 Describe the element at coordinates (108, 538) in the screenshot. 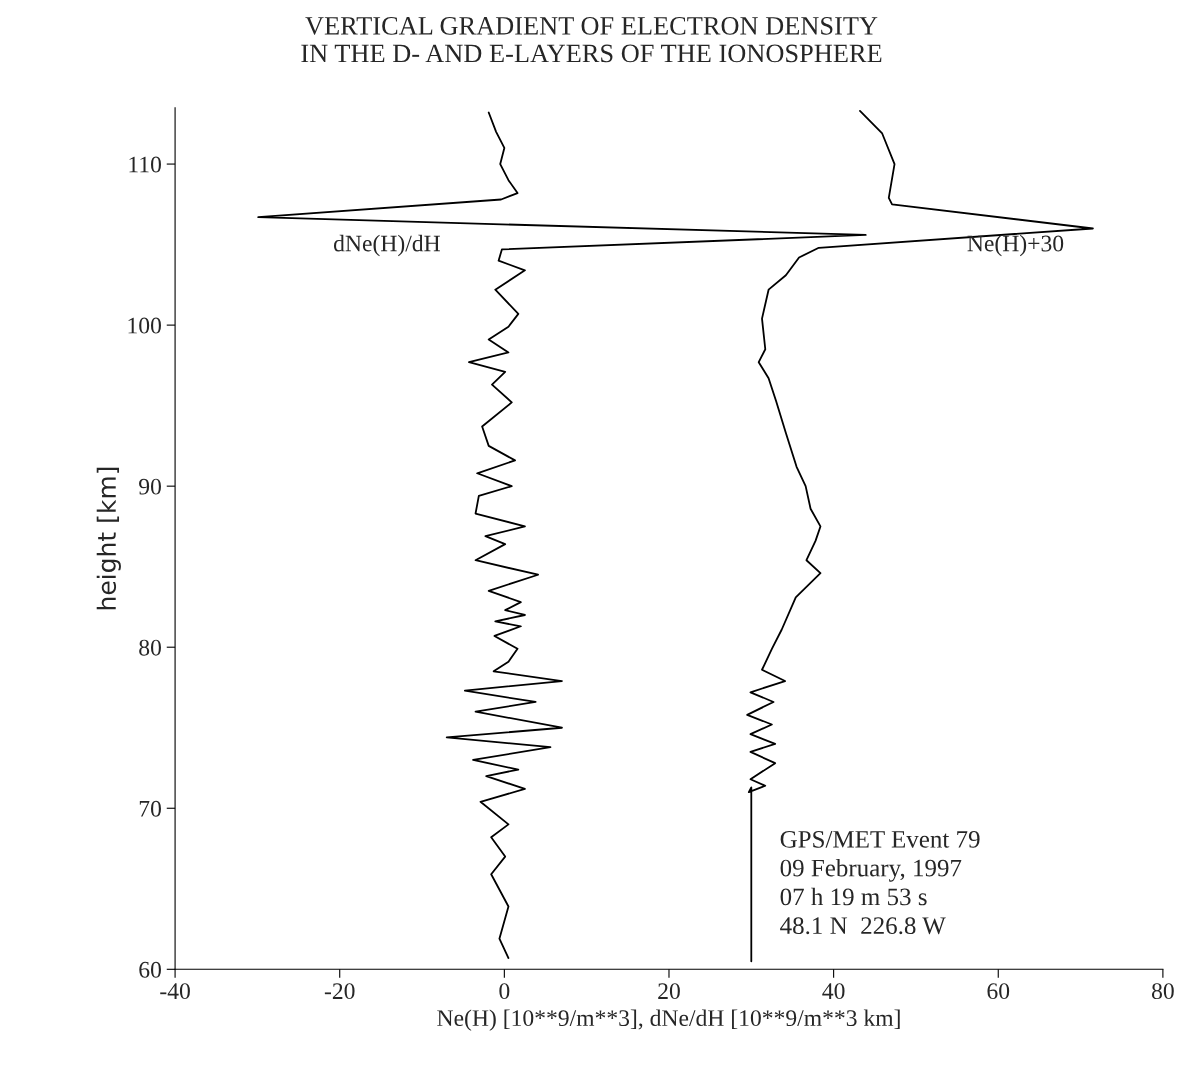

I see `y-axis-title: height [km]` at that location.